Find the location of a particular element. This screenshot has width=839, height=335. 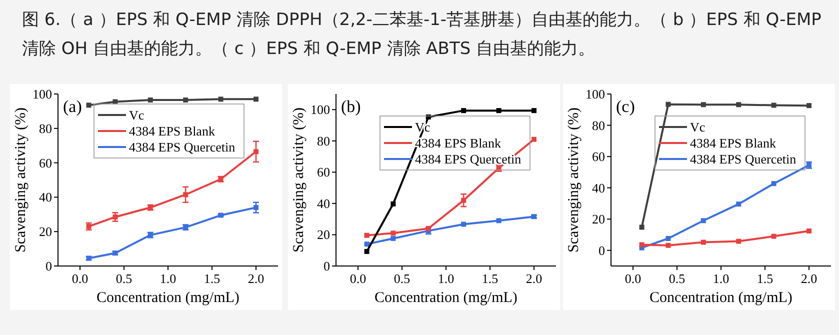

text: 图 6.（ a ）EPS 和 Q-EMP 清除 DPPH（2,2-二苯基-1-苦基肼基）自由基的能力。（ b ）EPS 和 Q-EMP 清除 OH 自由基的能力。（ c ）EPS 和 Q-EMP 清除 ABTS 自由基的能力。 is located at coordinates (422, 35).